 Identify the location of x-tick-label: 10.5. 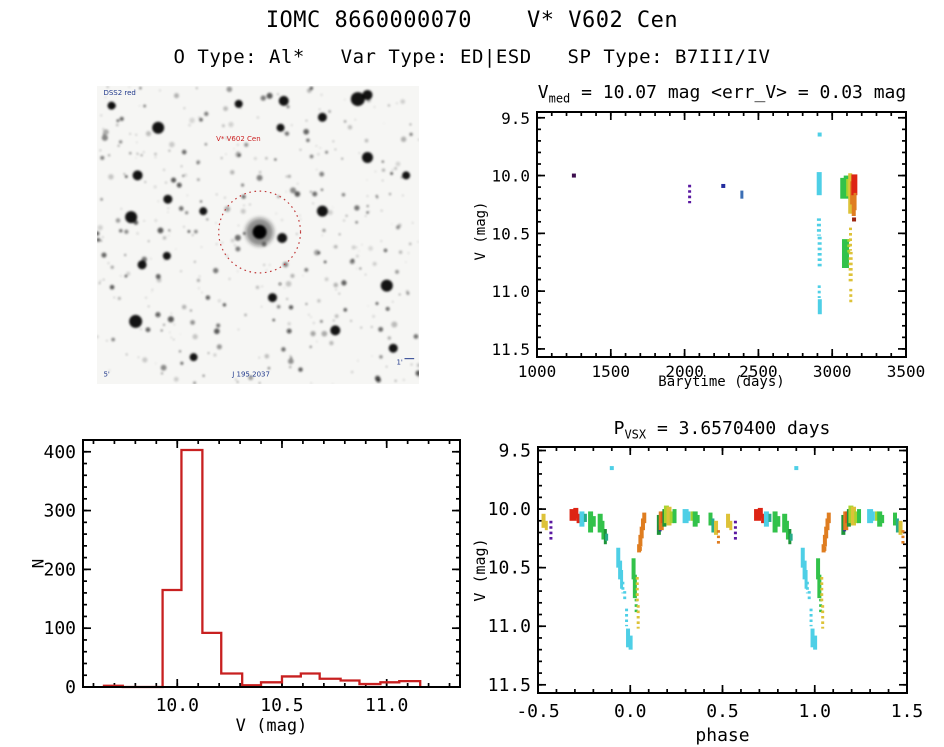
(281, 705).